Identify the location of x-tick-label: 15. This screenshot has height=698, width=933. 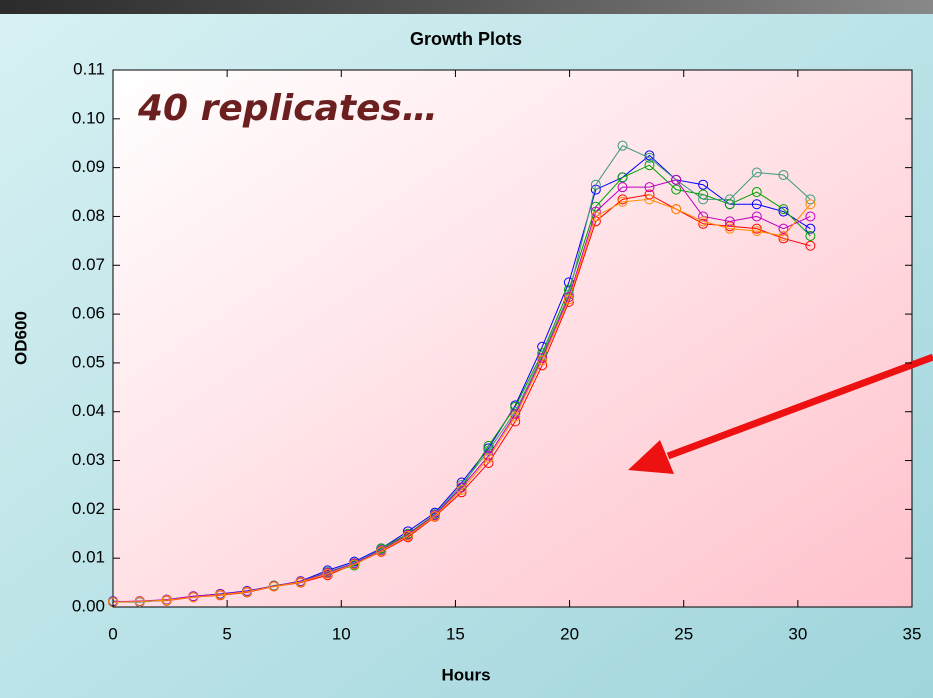
(455, 633).